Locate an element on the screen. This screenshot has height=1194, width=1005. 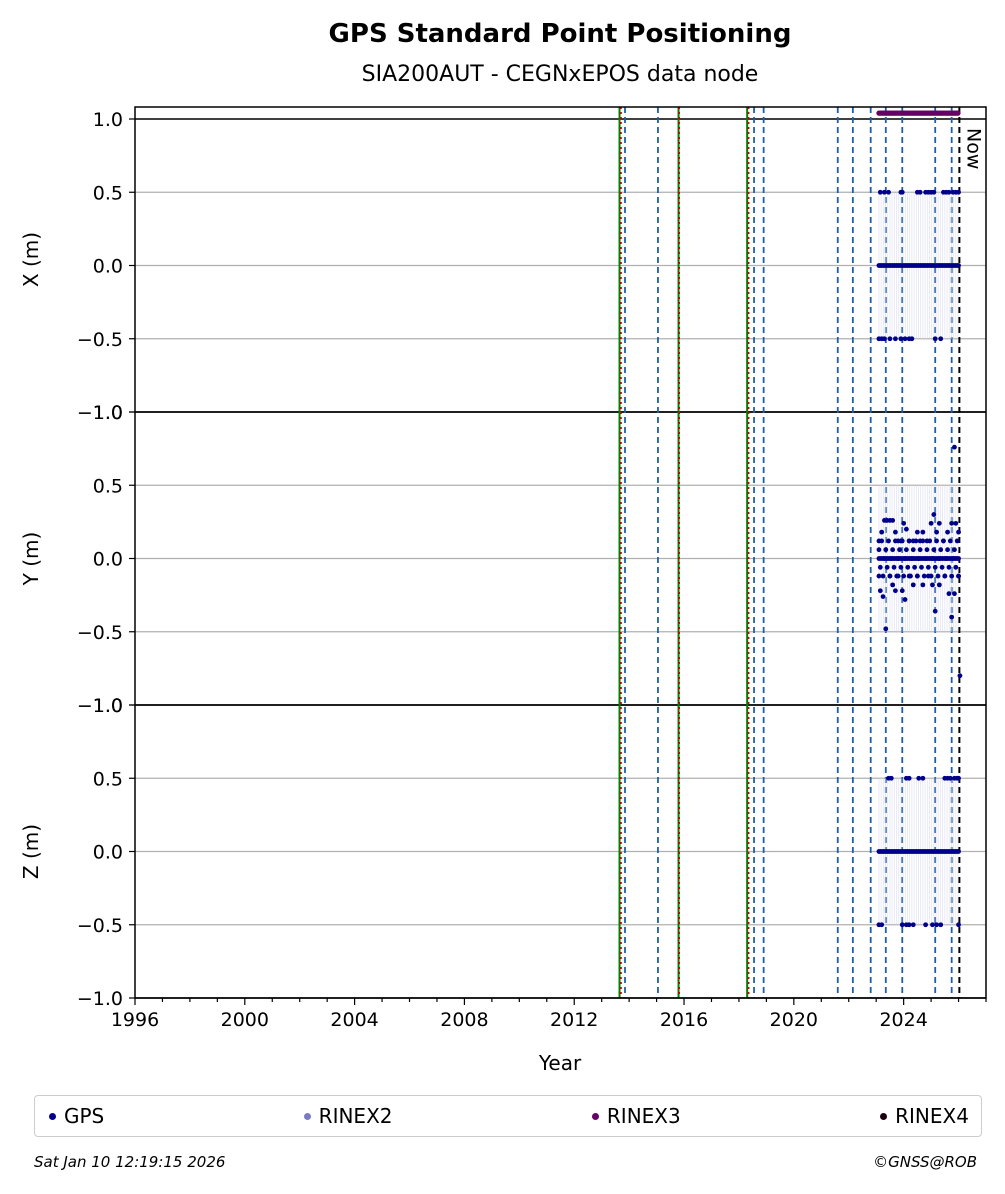
y-tick-label-x: 0.0 is located at coordinates (108, 267).